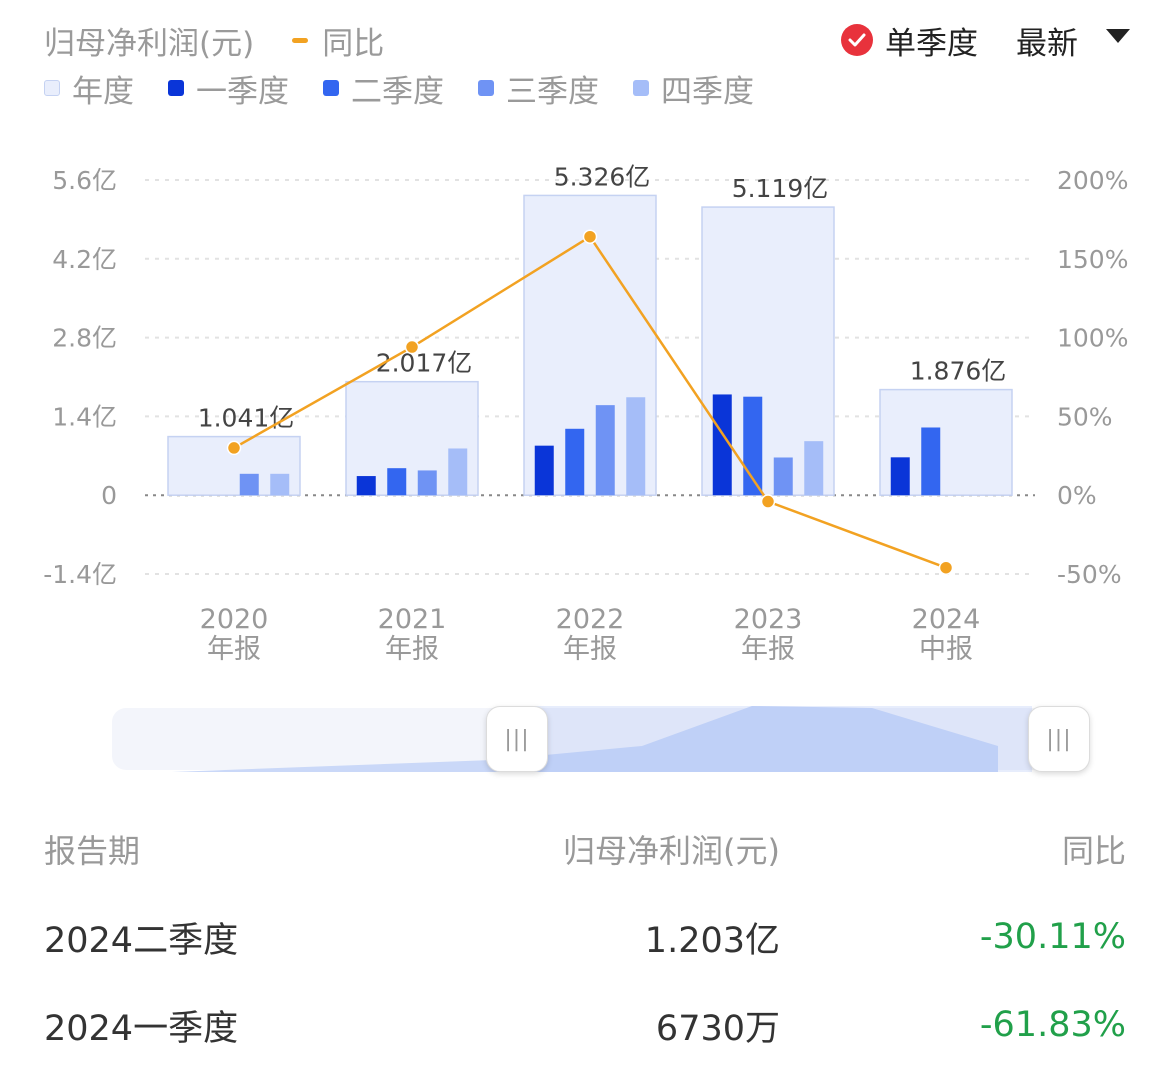 The image size is (1170, 1073). Describe the element at coordinates (242, 91) in the screenshot. I see `legend-label: 一季度` at that location.